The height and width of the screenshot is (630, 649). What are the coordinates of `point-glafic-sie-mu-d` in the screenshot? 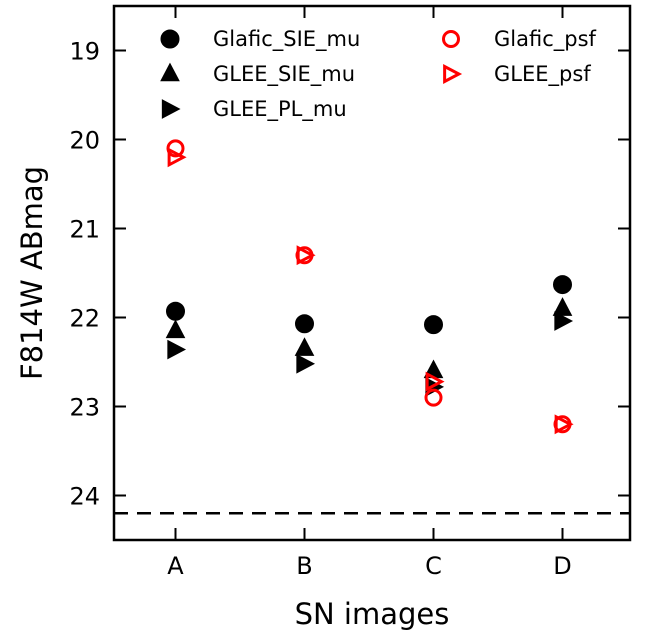 It's located at (562, 285).